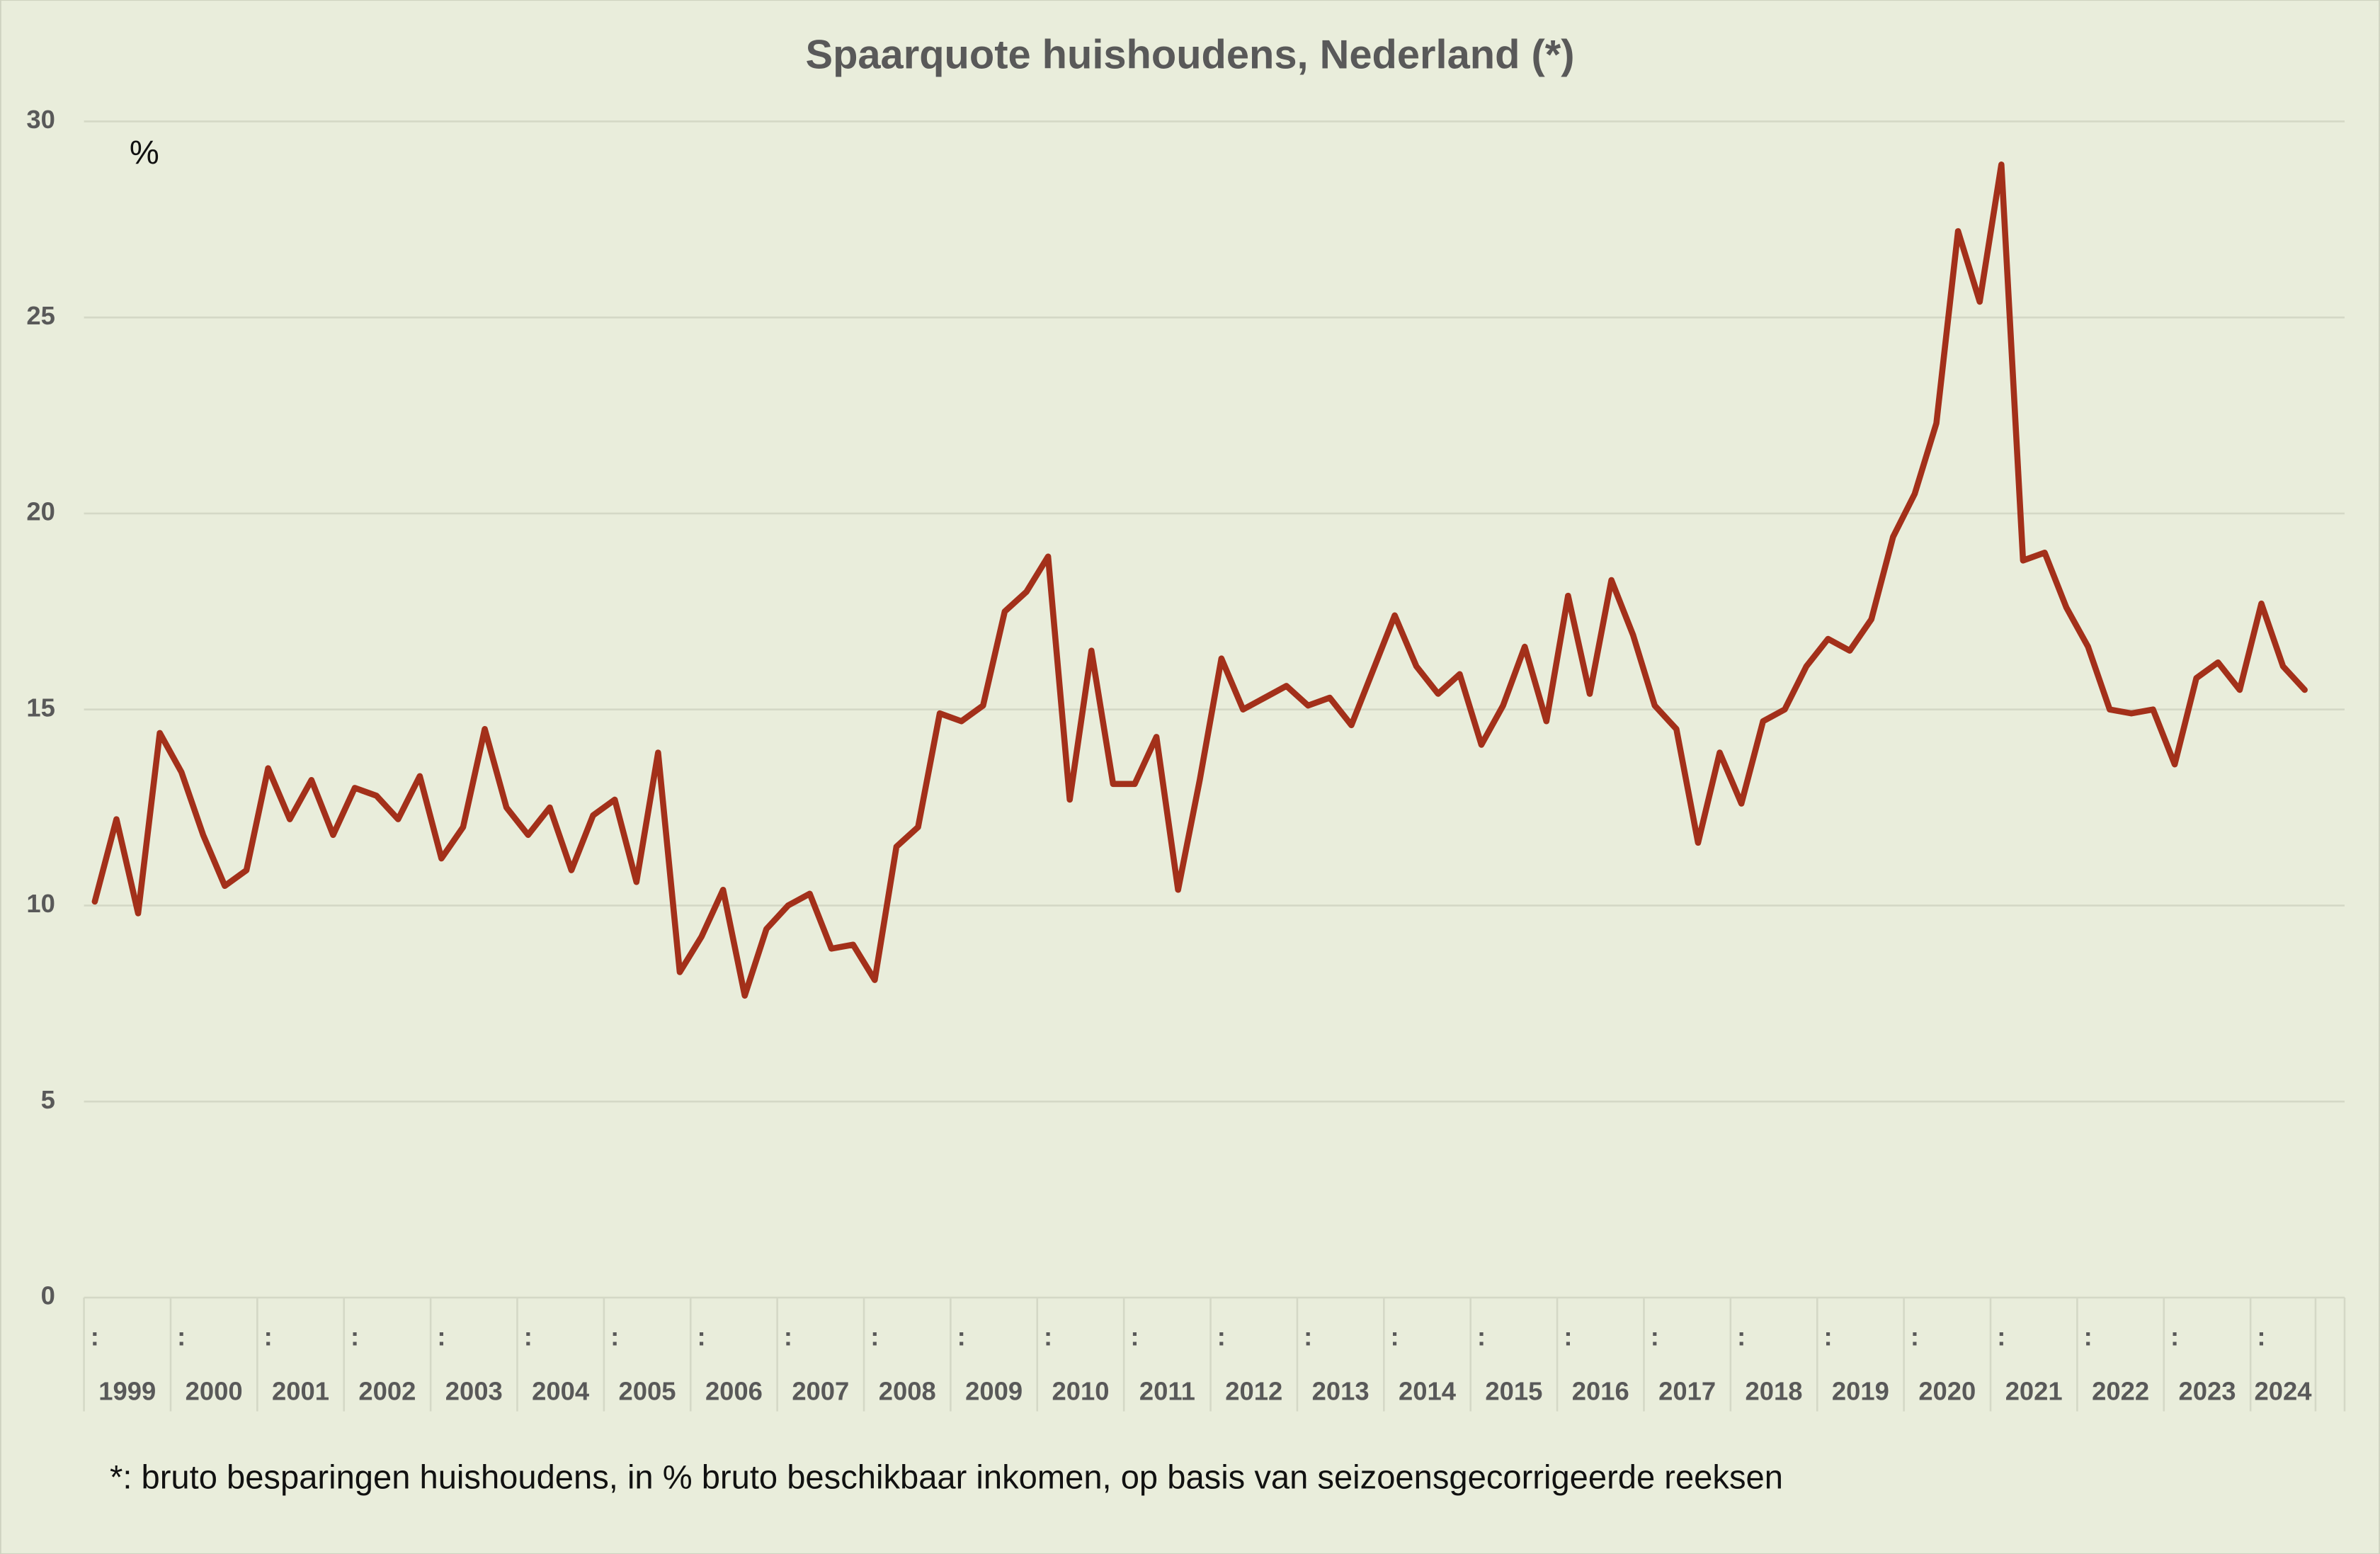 This screenshot has height=1554, width=2380. Describe the element at coordinates (127, 1391) in the screenshot. I see `x-group-label: 1999` at that location.